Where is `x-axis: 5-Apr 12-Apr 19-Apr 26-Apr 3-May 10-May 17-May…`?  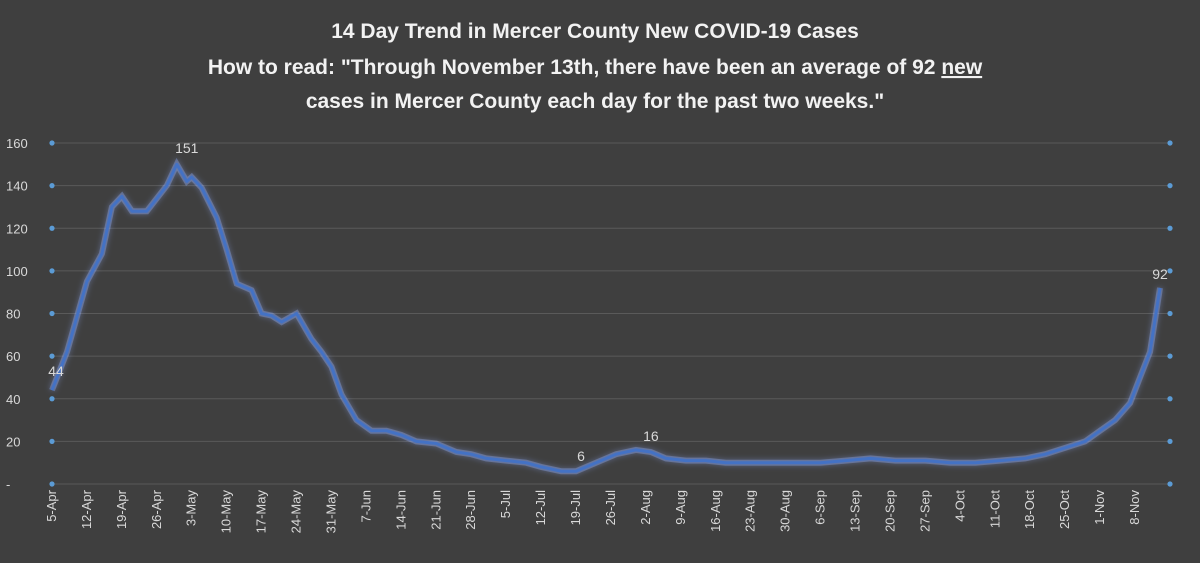
x-axis: 5-Apr 12-Apr 19-Apr 26-Apr 3-May 10-May 17-May… is located at coordinates (593, 511).